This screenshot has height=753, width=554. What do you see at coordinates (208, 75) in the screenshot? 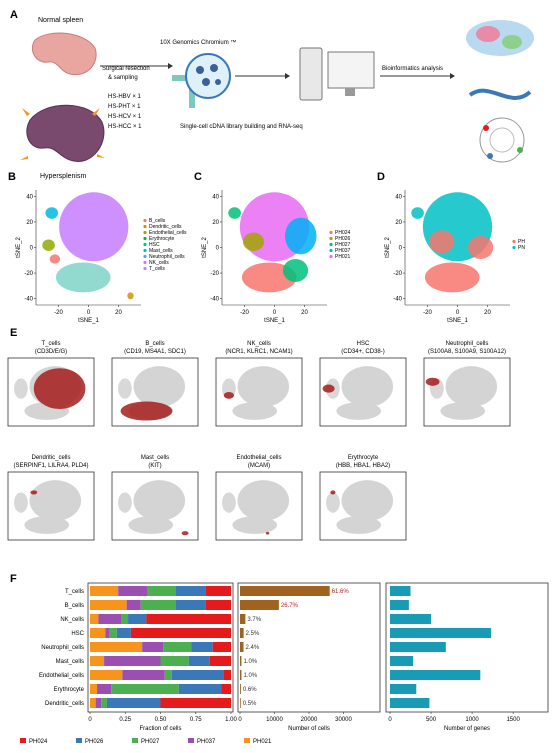
I see `cells` at bounding box center [208, 75].